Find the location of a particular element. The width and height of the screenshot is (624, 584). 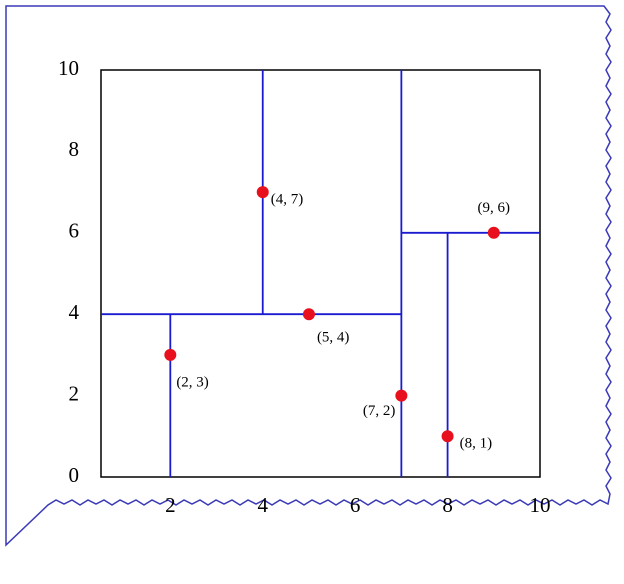

y-tick-label: 4 is located at coordinates (74, 312).